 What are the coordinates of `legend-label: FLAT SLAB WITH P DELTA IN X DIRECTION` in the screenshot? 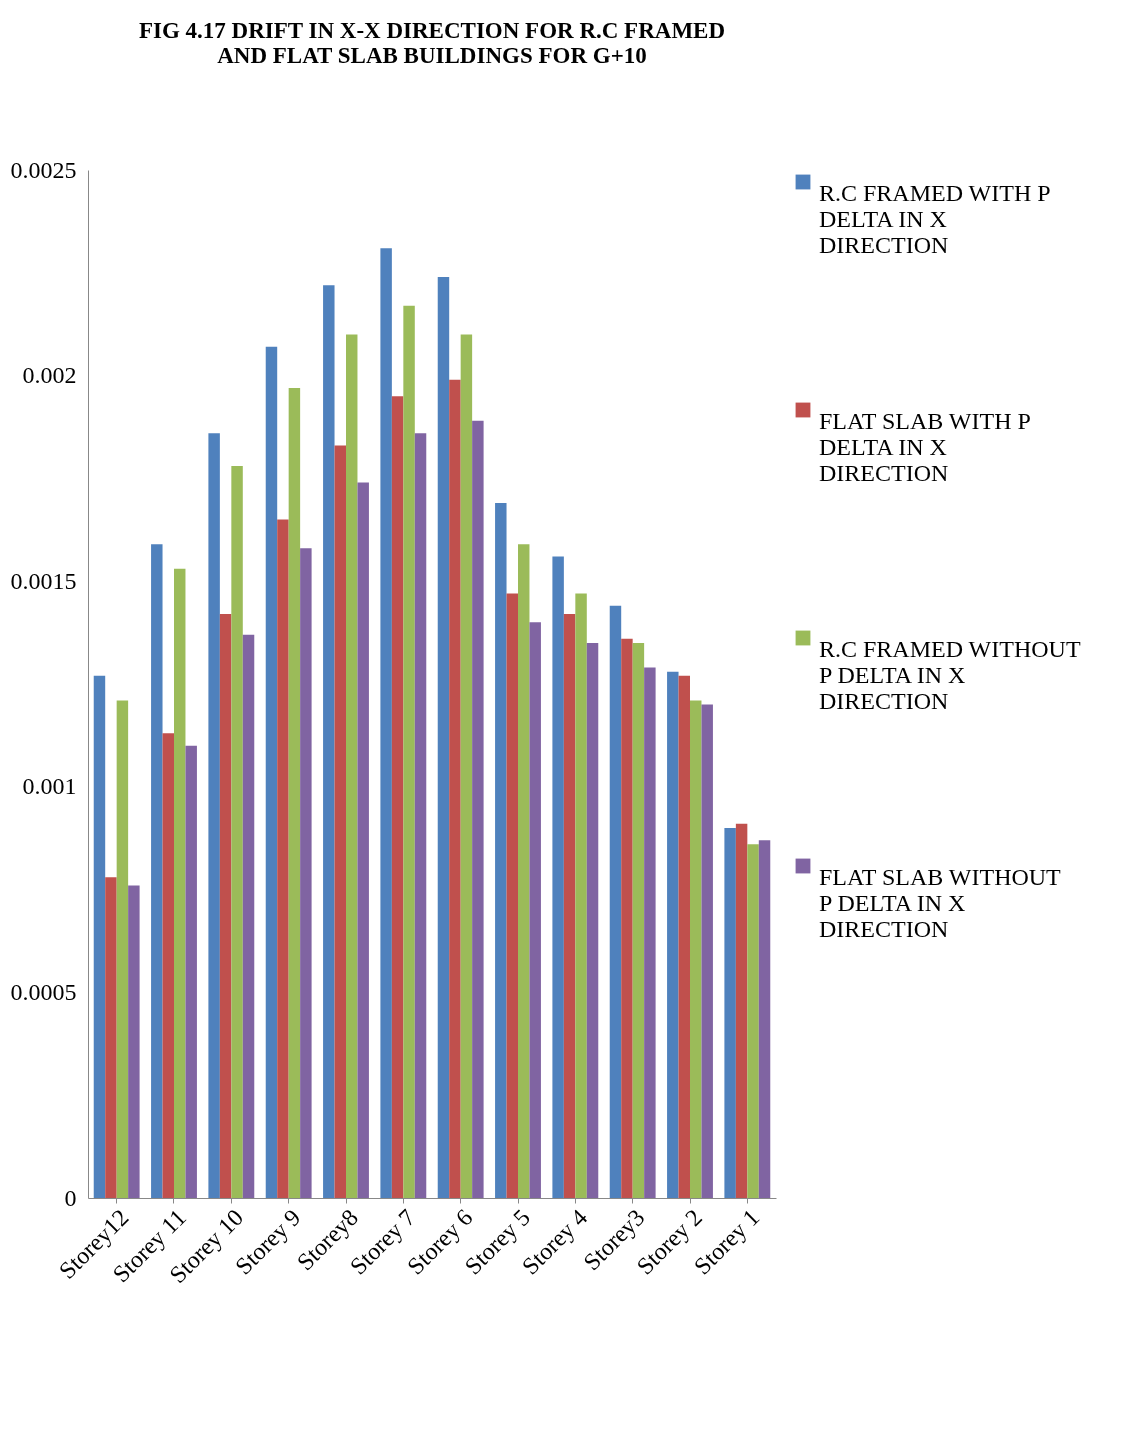 It's located at (925, 447).